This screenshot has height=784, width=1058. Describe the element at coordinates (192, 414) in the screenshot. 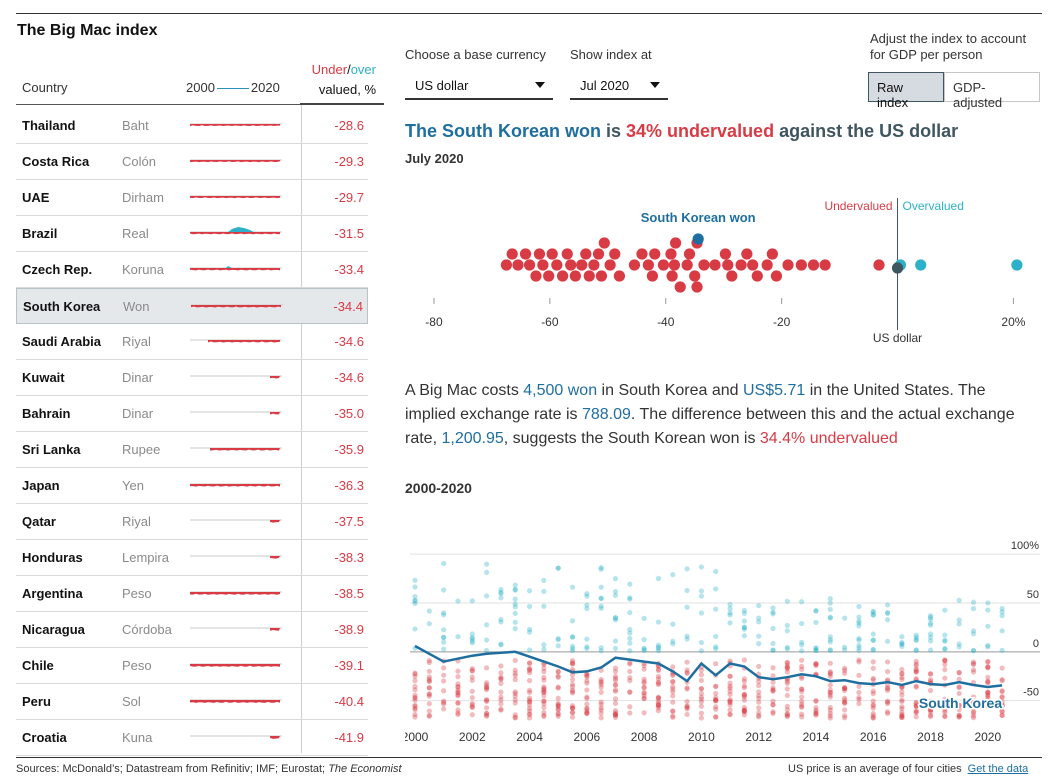

I see `table-row: Bahrain Dinar -35.0` at that location.